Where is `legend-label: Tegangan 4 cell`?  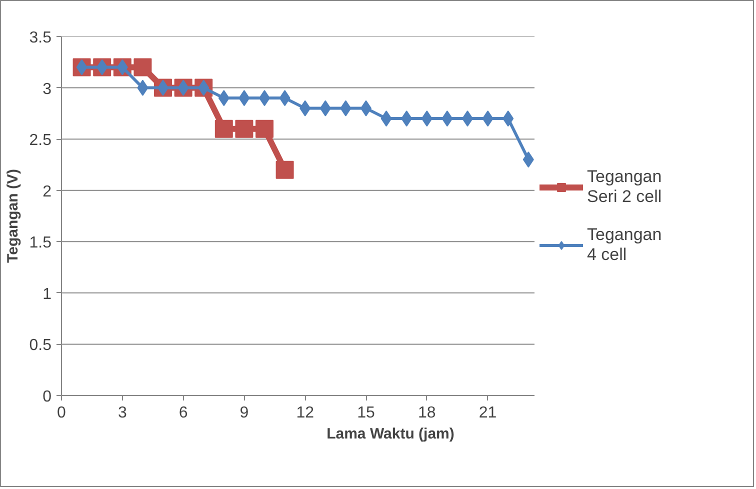 legend-label: Tegangan 4 cell is located at coordinates (624, 245).